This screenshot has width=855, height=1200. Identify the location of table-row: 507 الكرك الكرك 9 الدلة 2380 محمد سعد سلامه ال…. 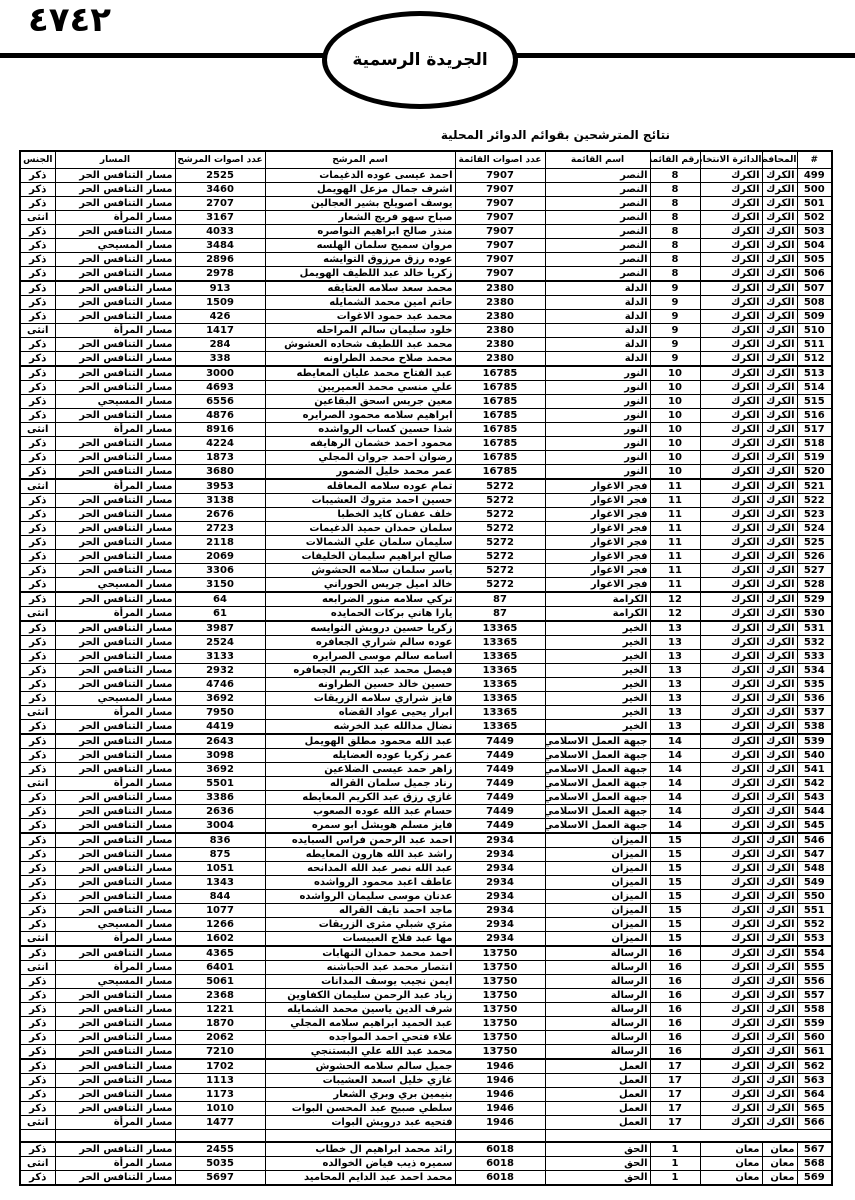
(426, 288).